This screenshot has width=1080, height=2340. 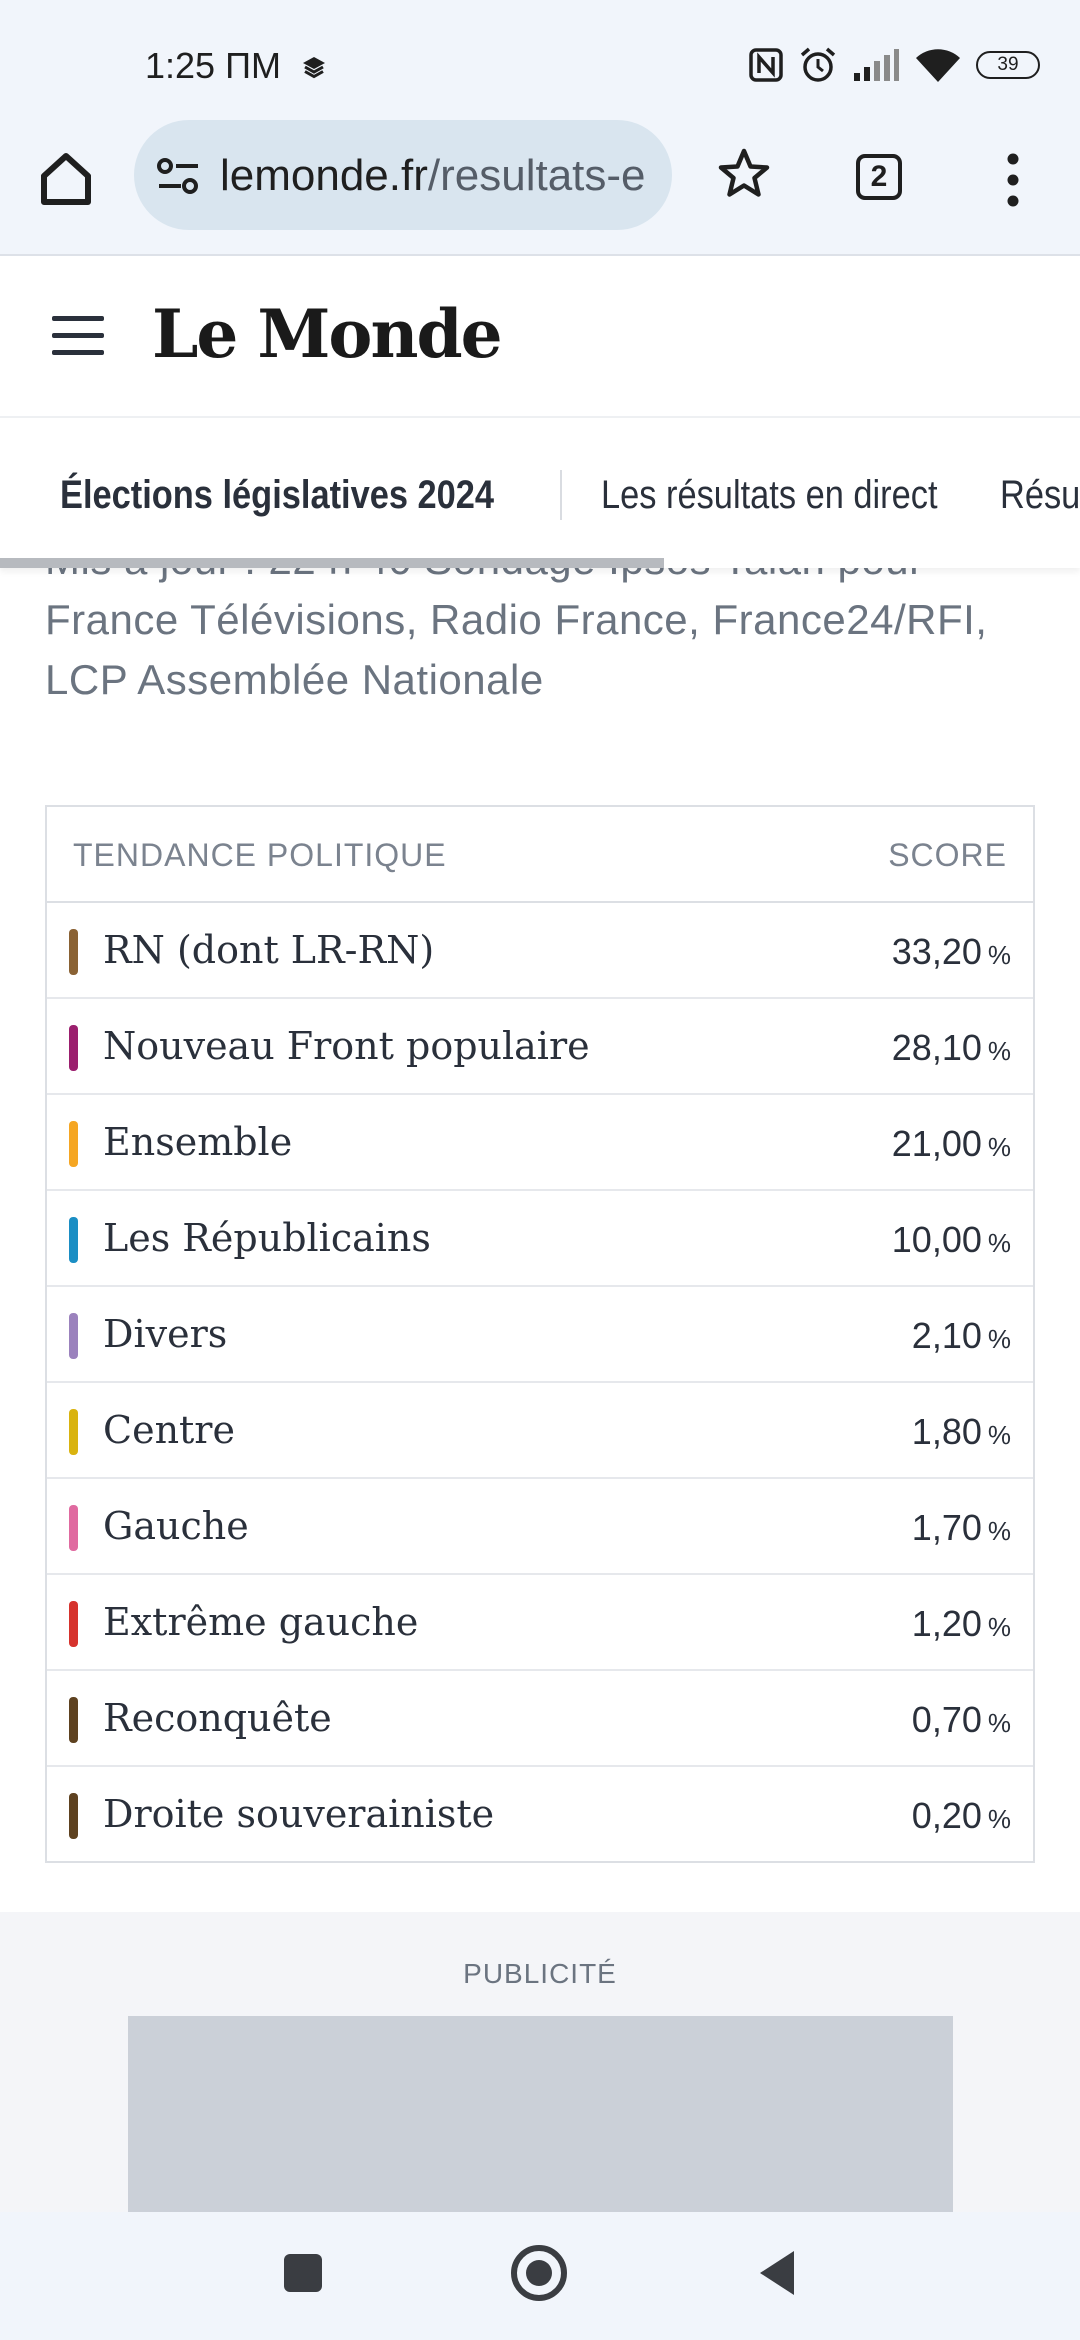 What do you see at coordinates (561, 495) in the screenshot?
I see `nav-separator` at bounding box center [561, 495].